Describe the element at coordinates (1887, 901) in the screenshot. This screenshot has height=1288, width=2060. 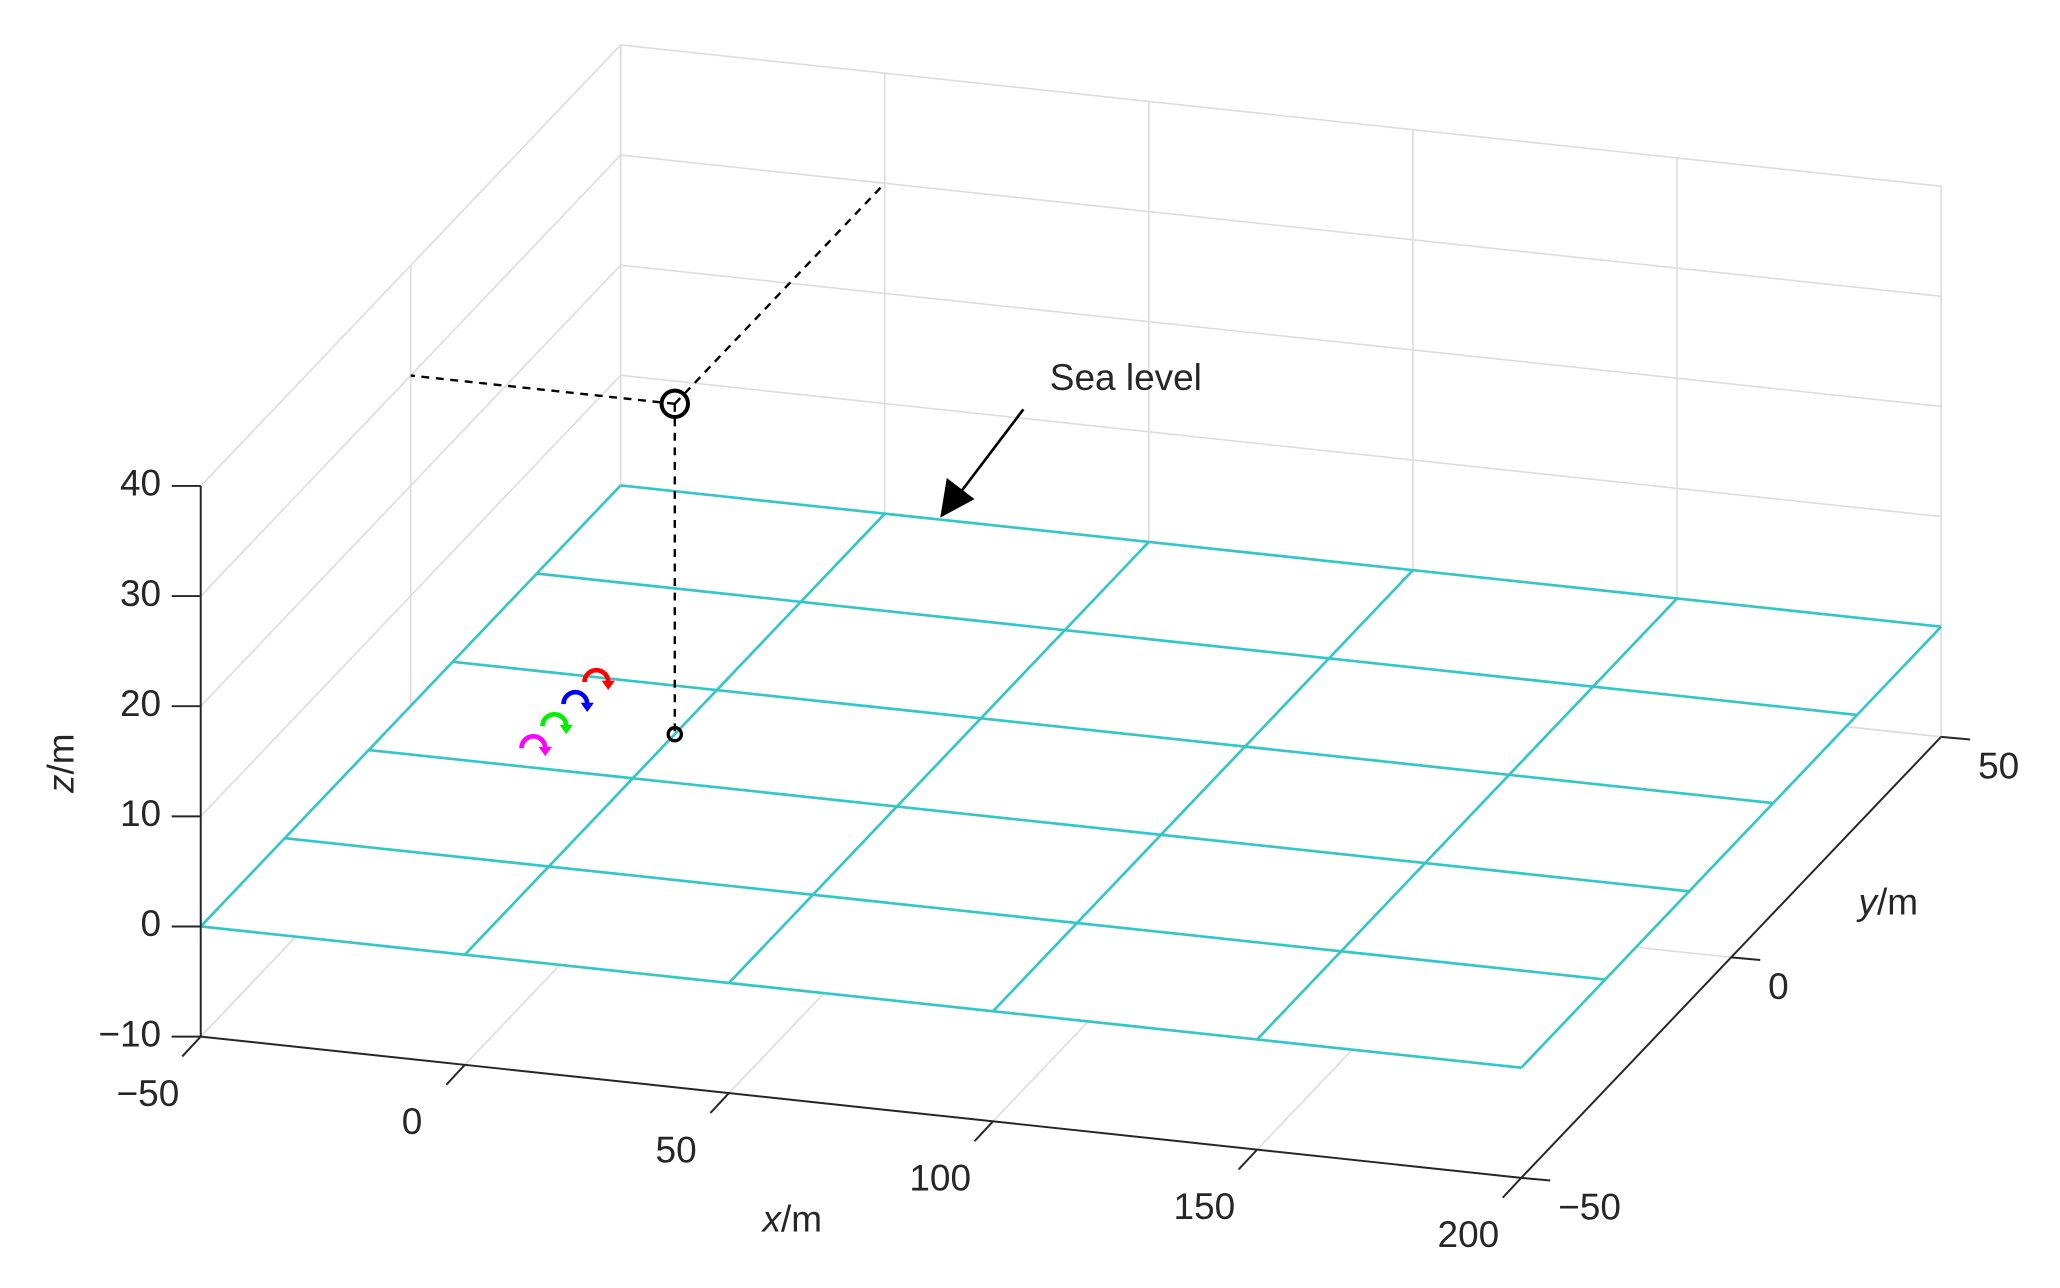
I see `y-axis-label: y/m` at that location.